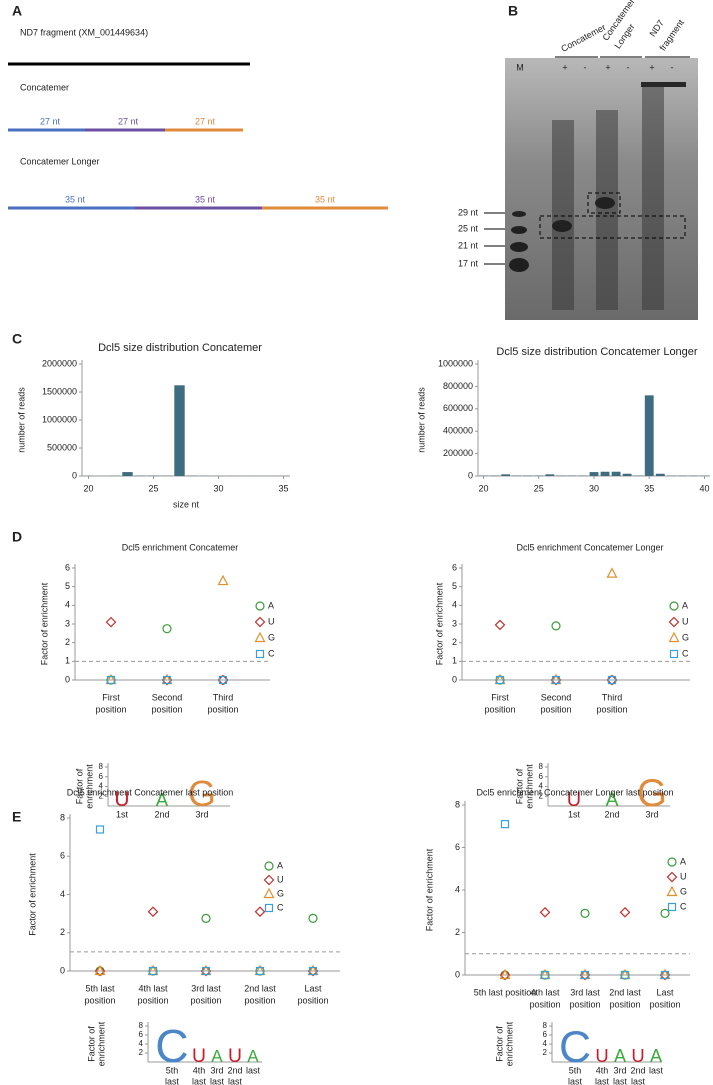  What do you see at coordinates (468, 212) in the screenshot?
I see `size-marker: 29 nt` at bounding box center [468, 212].